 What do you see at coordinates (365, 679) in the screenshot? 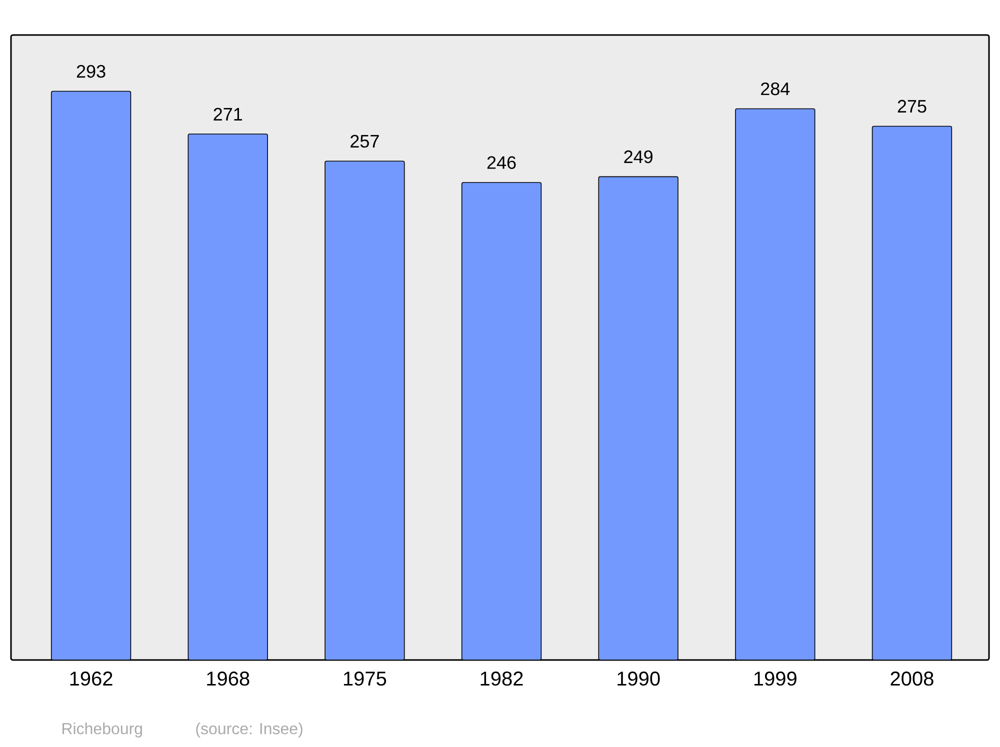
I see `x-tick-label: 1975` at bounding box center [365, 679].